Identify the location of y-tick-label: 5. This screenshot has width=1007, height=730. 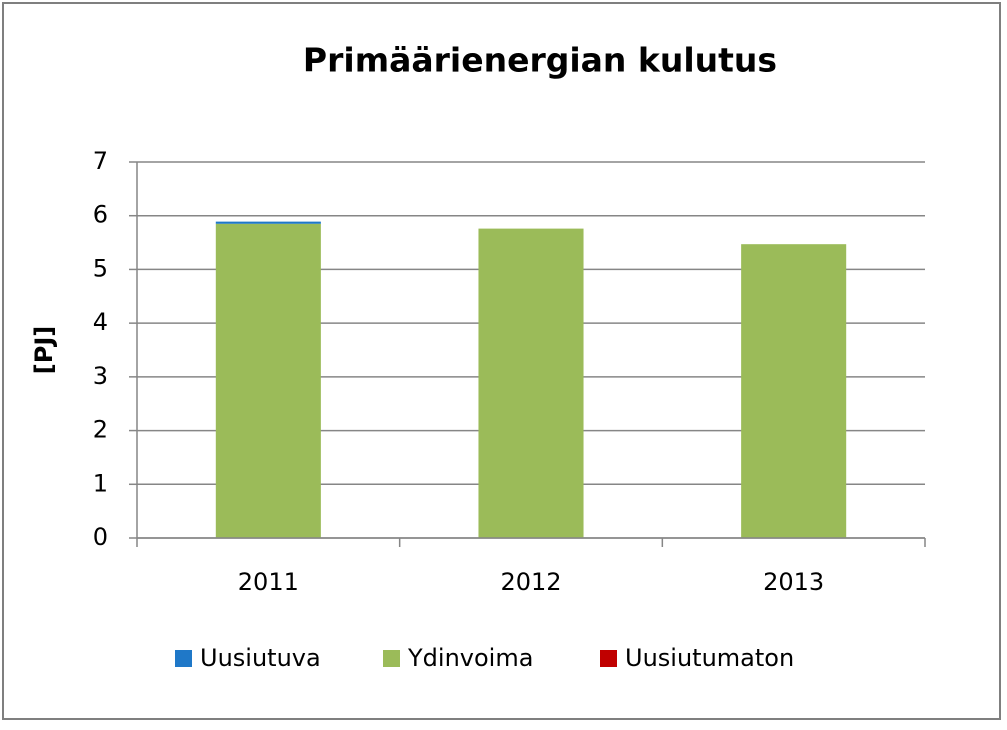
(100, 268).